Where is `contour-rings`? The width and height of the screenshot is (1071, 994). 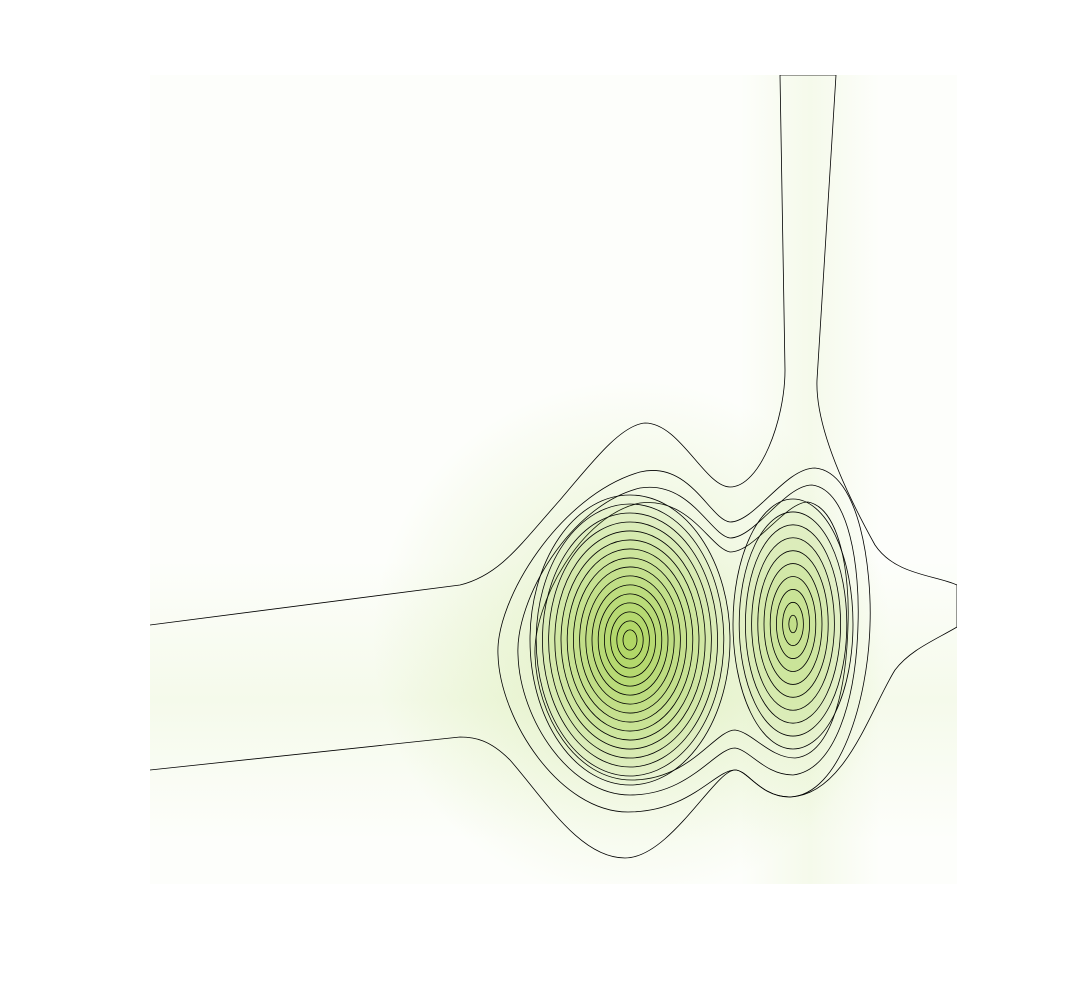 contour-rings is located at coordinates (691, 640).